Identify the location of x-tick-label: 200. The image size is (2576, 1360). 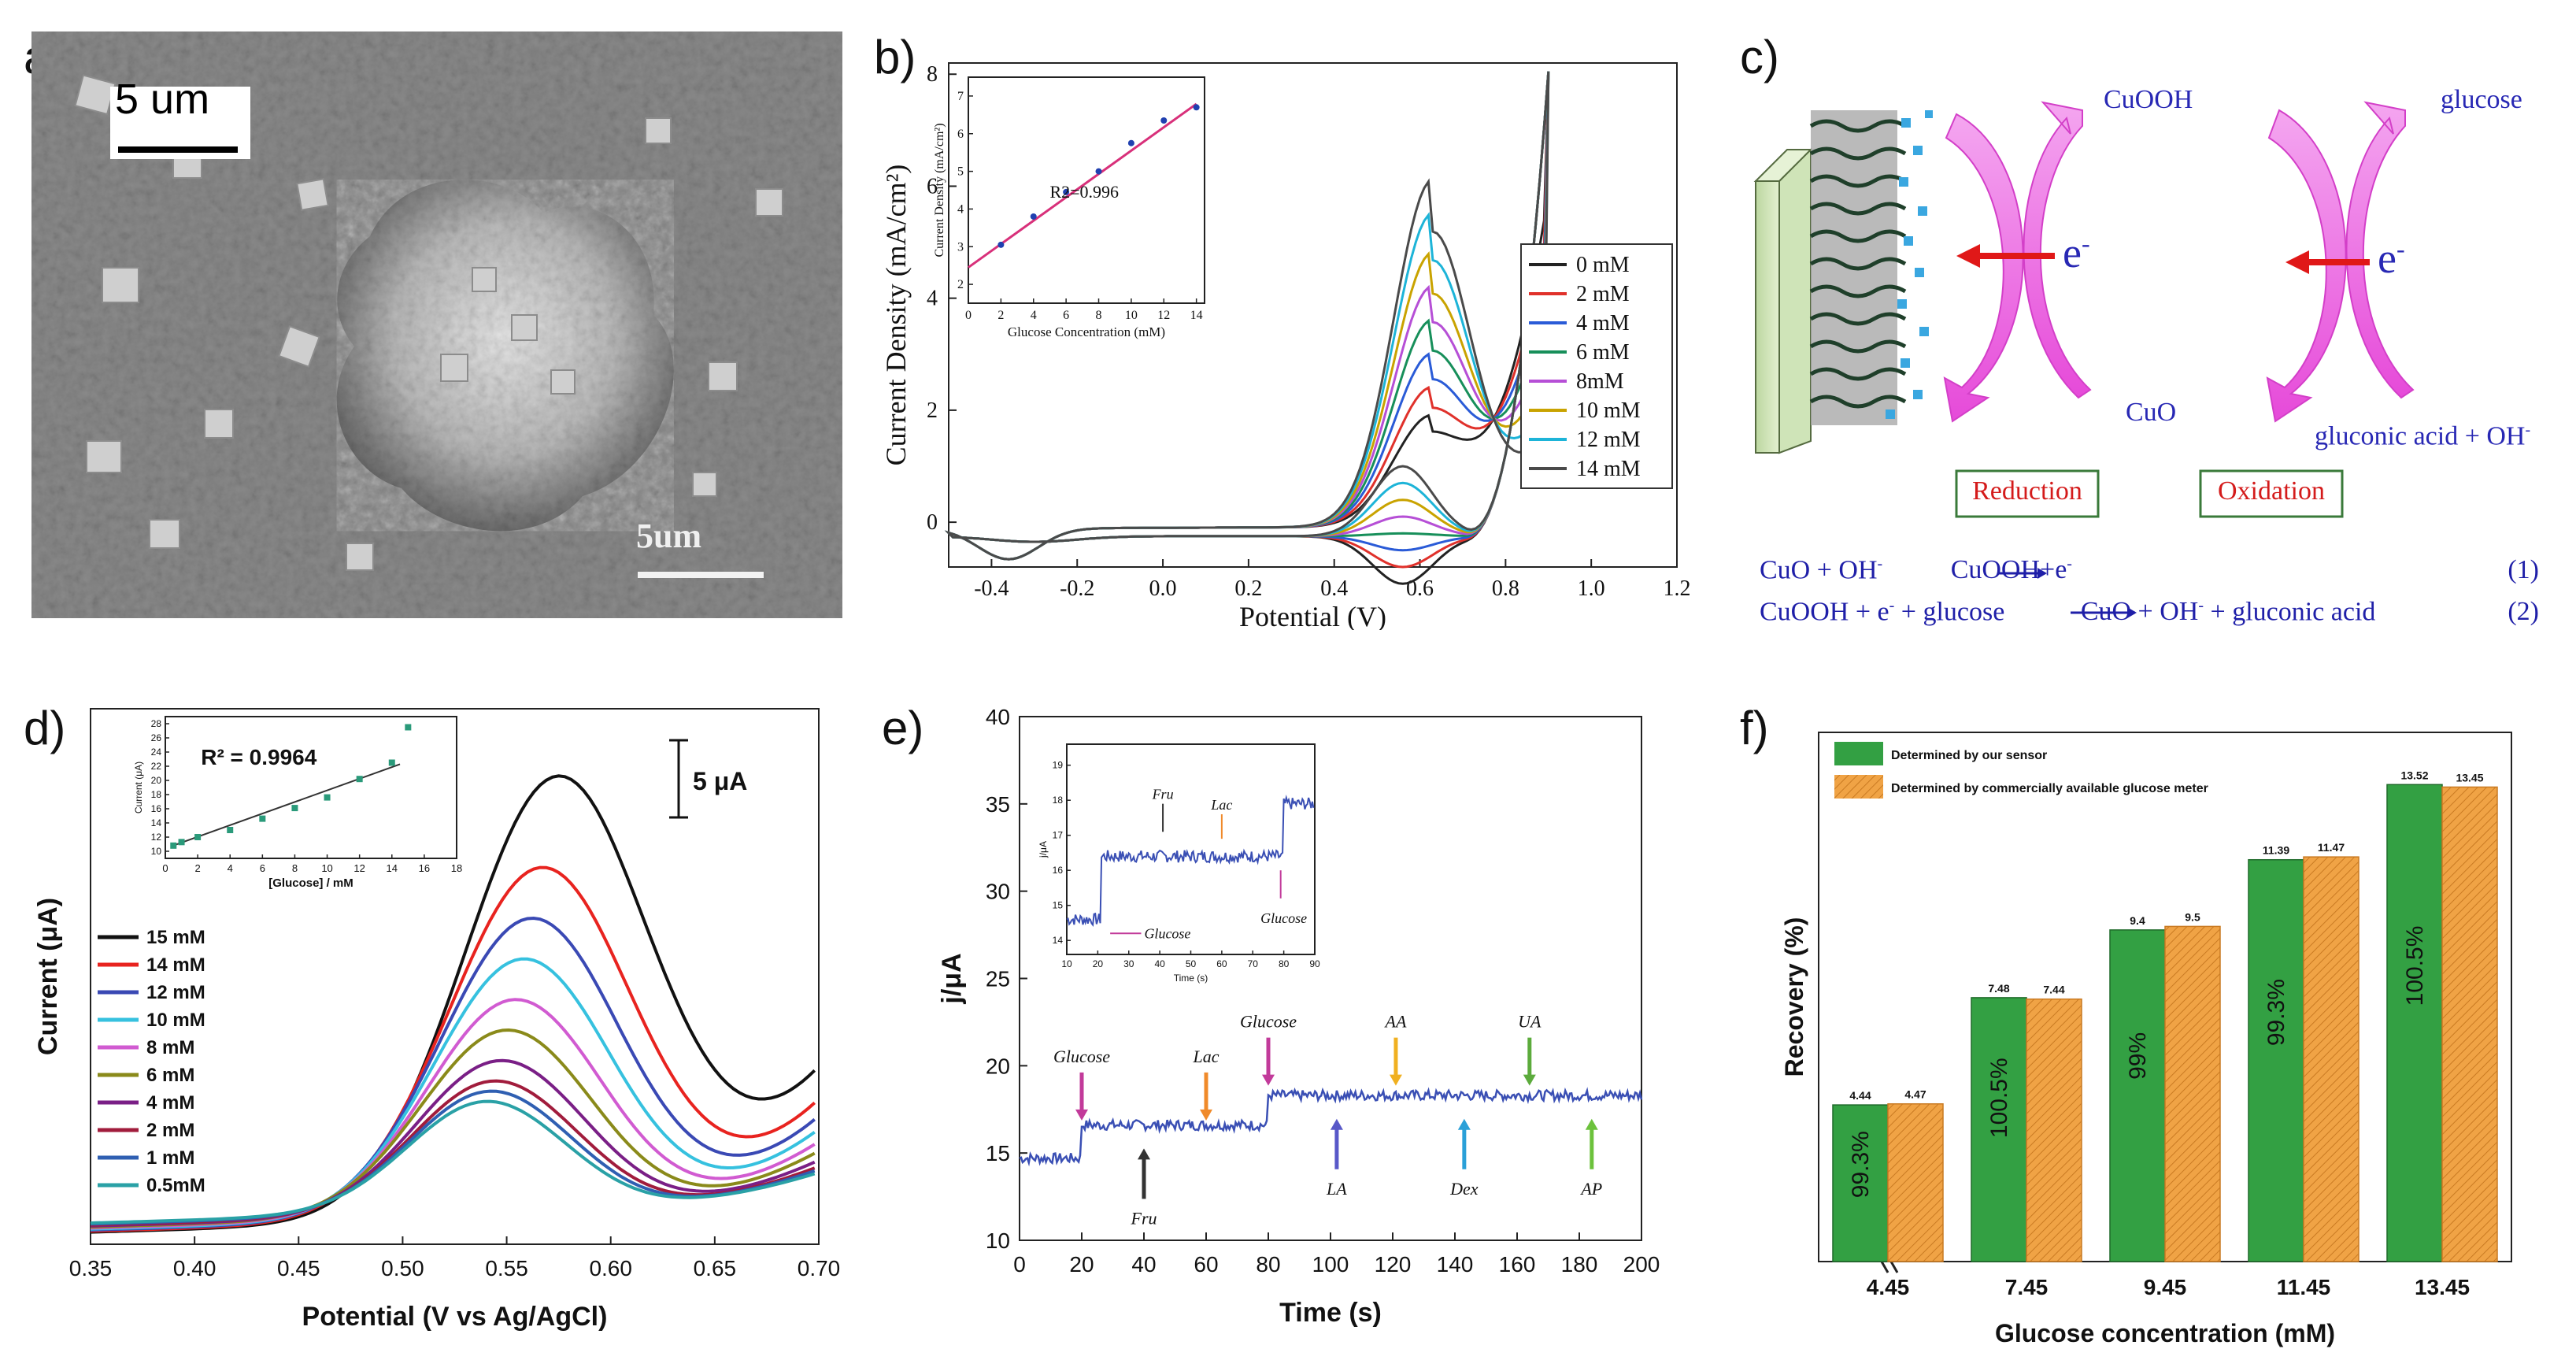
(1641, 1264).